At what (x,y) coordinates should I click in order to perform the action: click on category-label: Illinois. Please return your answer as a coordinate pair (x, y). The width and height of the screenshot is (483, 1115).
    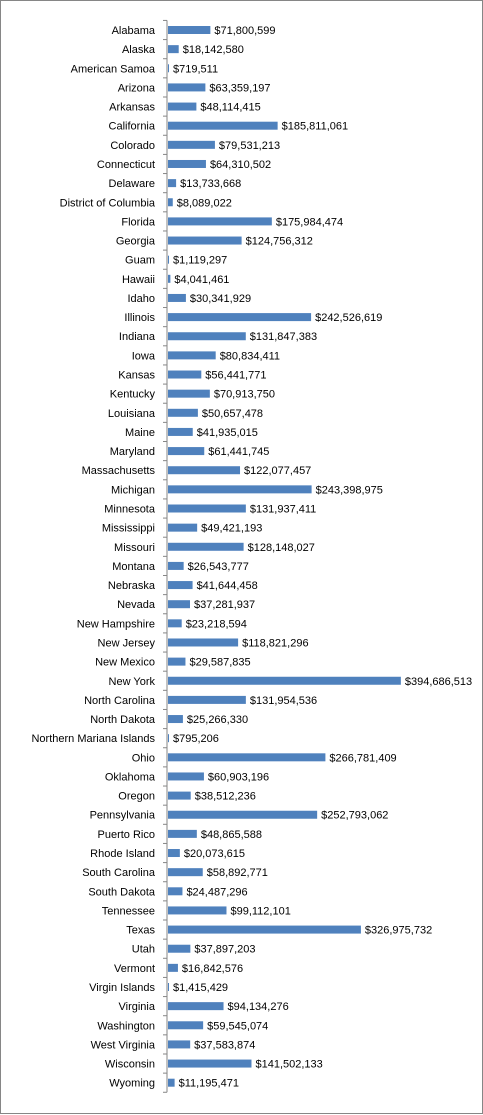
    Looking at the image, I should click on (139, 318).